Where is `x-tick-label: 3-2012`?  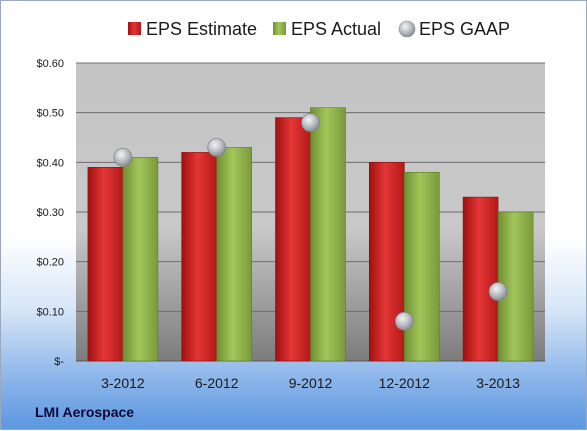 x-tick-label: 3-2012 is located at coordinates (123, 383).